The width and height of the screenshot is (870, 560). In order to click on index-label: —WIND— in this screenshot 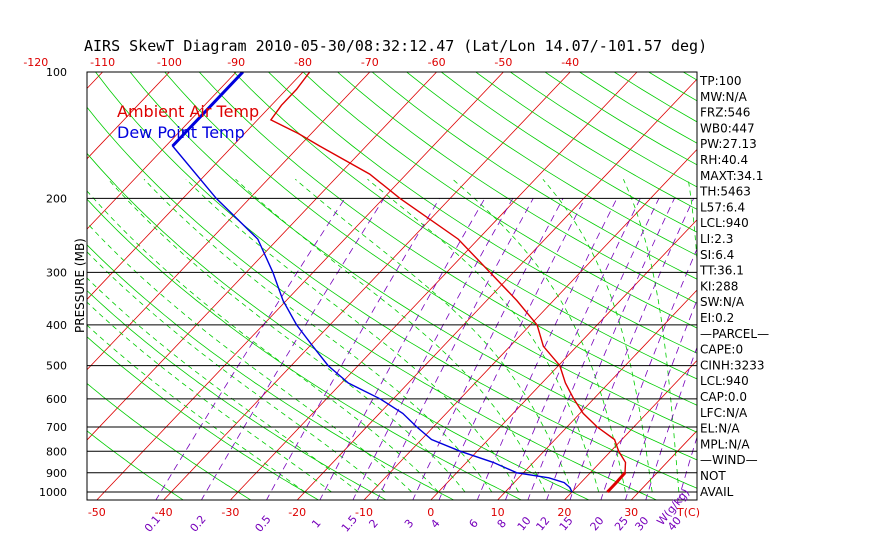, I will do `click(729, 460)`.